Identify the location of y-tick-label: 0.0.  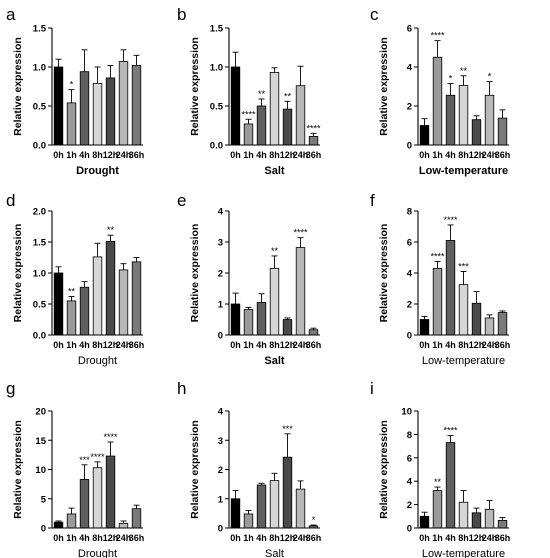
(39, 146).